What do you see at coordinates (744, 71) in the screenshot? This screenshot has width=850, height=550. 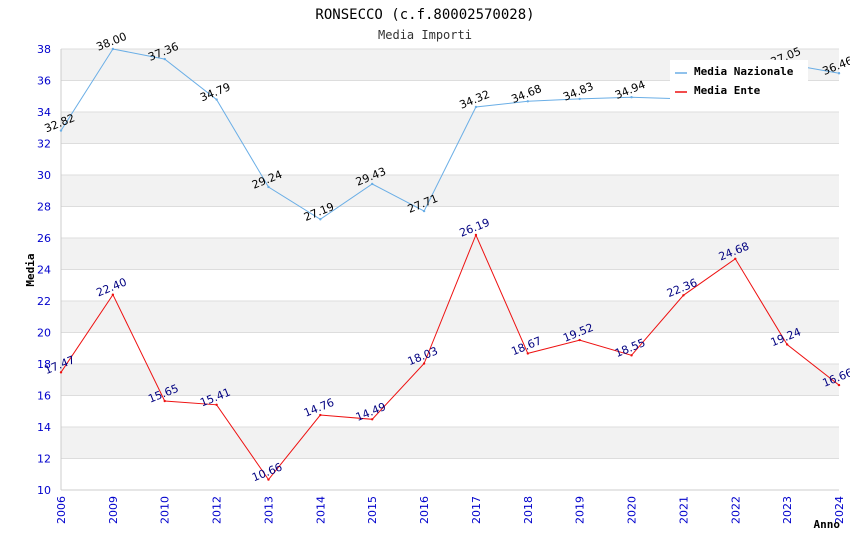 I see `legend-label-media-nazionale: Media Nazionale` at bounding box center [744, 71].